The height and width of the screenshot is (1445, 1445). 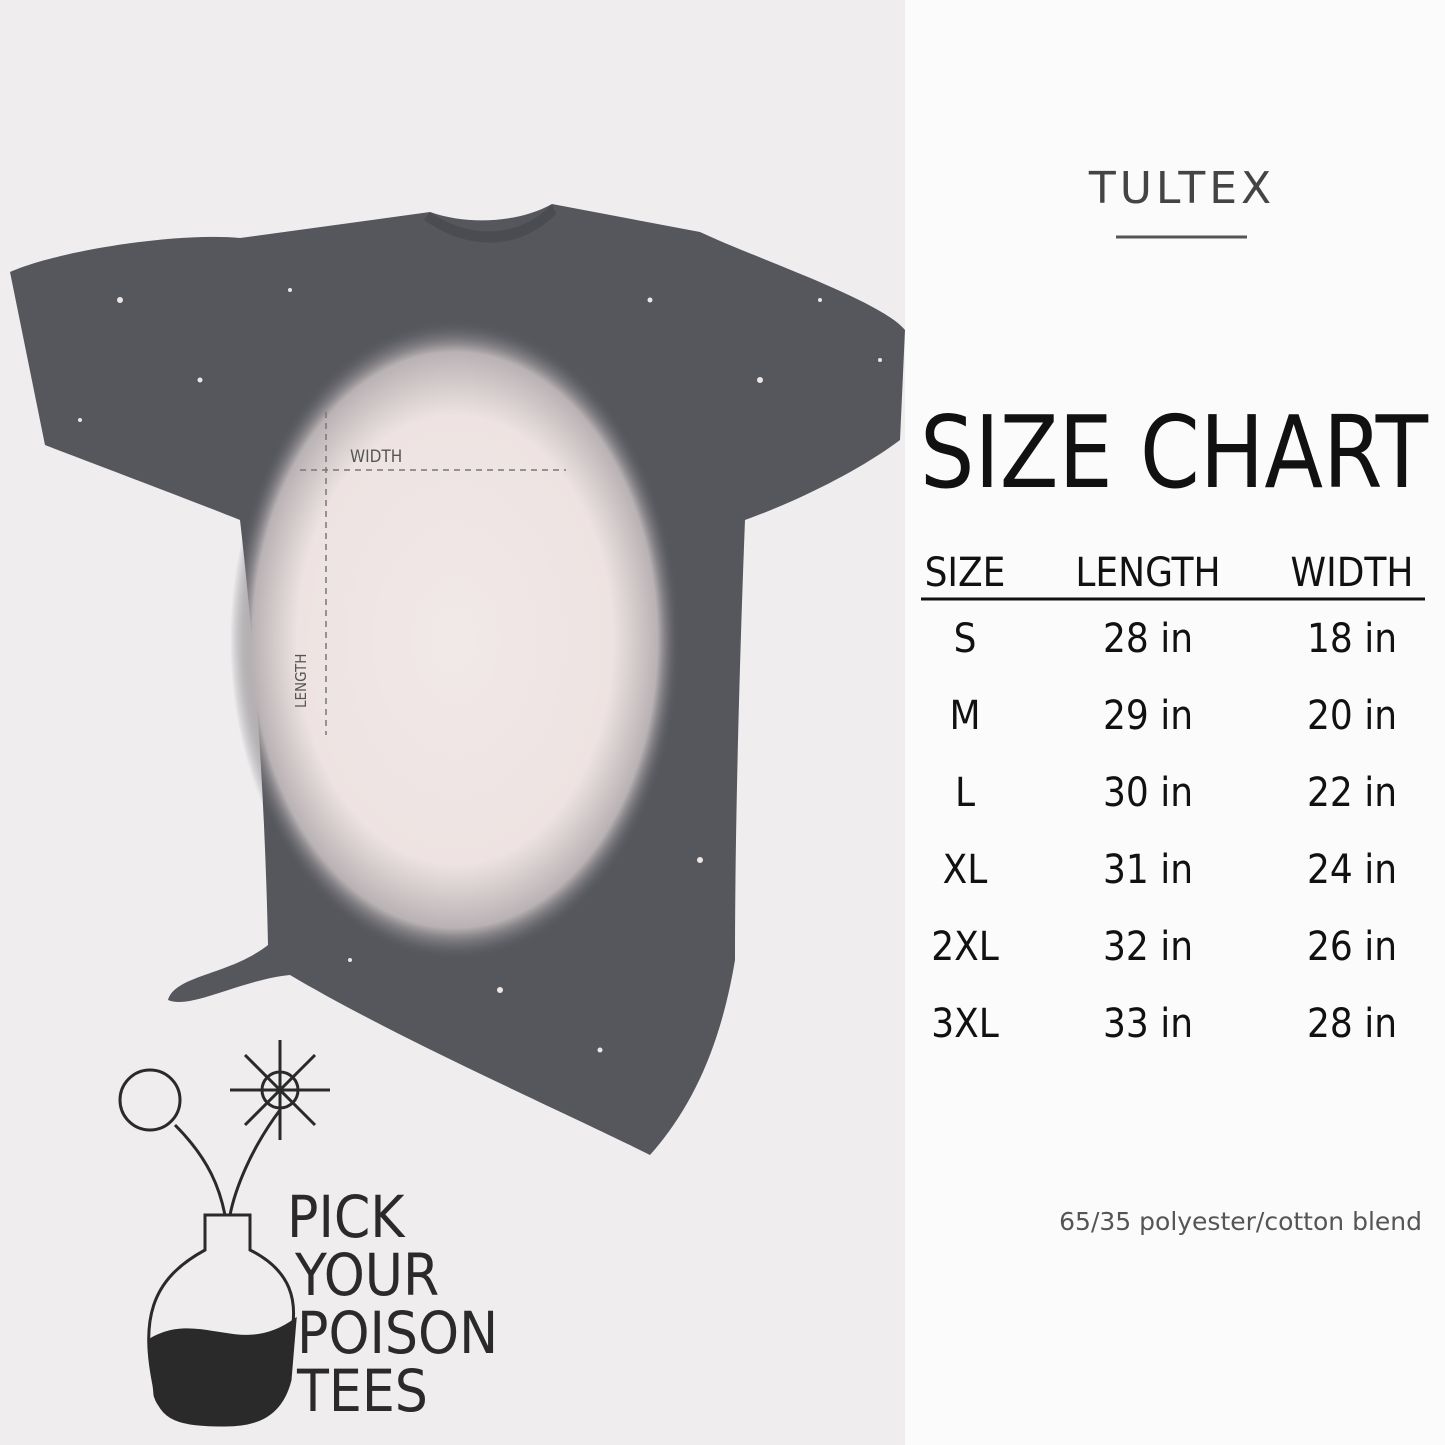 What do you see at coordinates (1148, 947) in the screenshot?
I see `cell: 32 in` at bounding box center [1148, 947].